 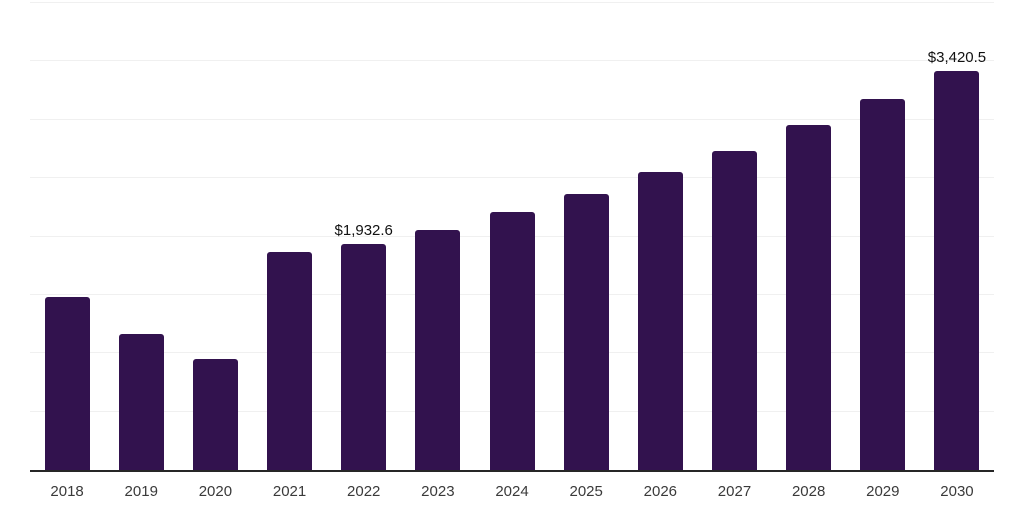 I want to click on bar-2030: $3,420.5, so click(x=957, y=259).